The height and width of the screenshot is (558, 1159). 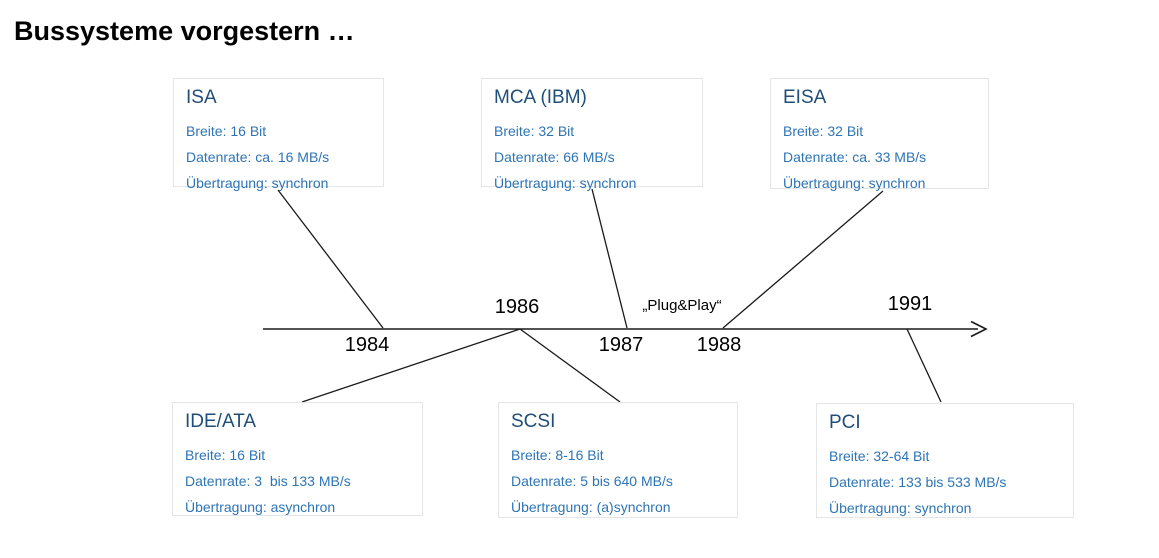 What do you see at coordinates (554, 157) in the screenshot?
I see `box-line-datenrate: Datenrate: 66 MB/s` at bounding box center [554, 157].